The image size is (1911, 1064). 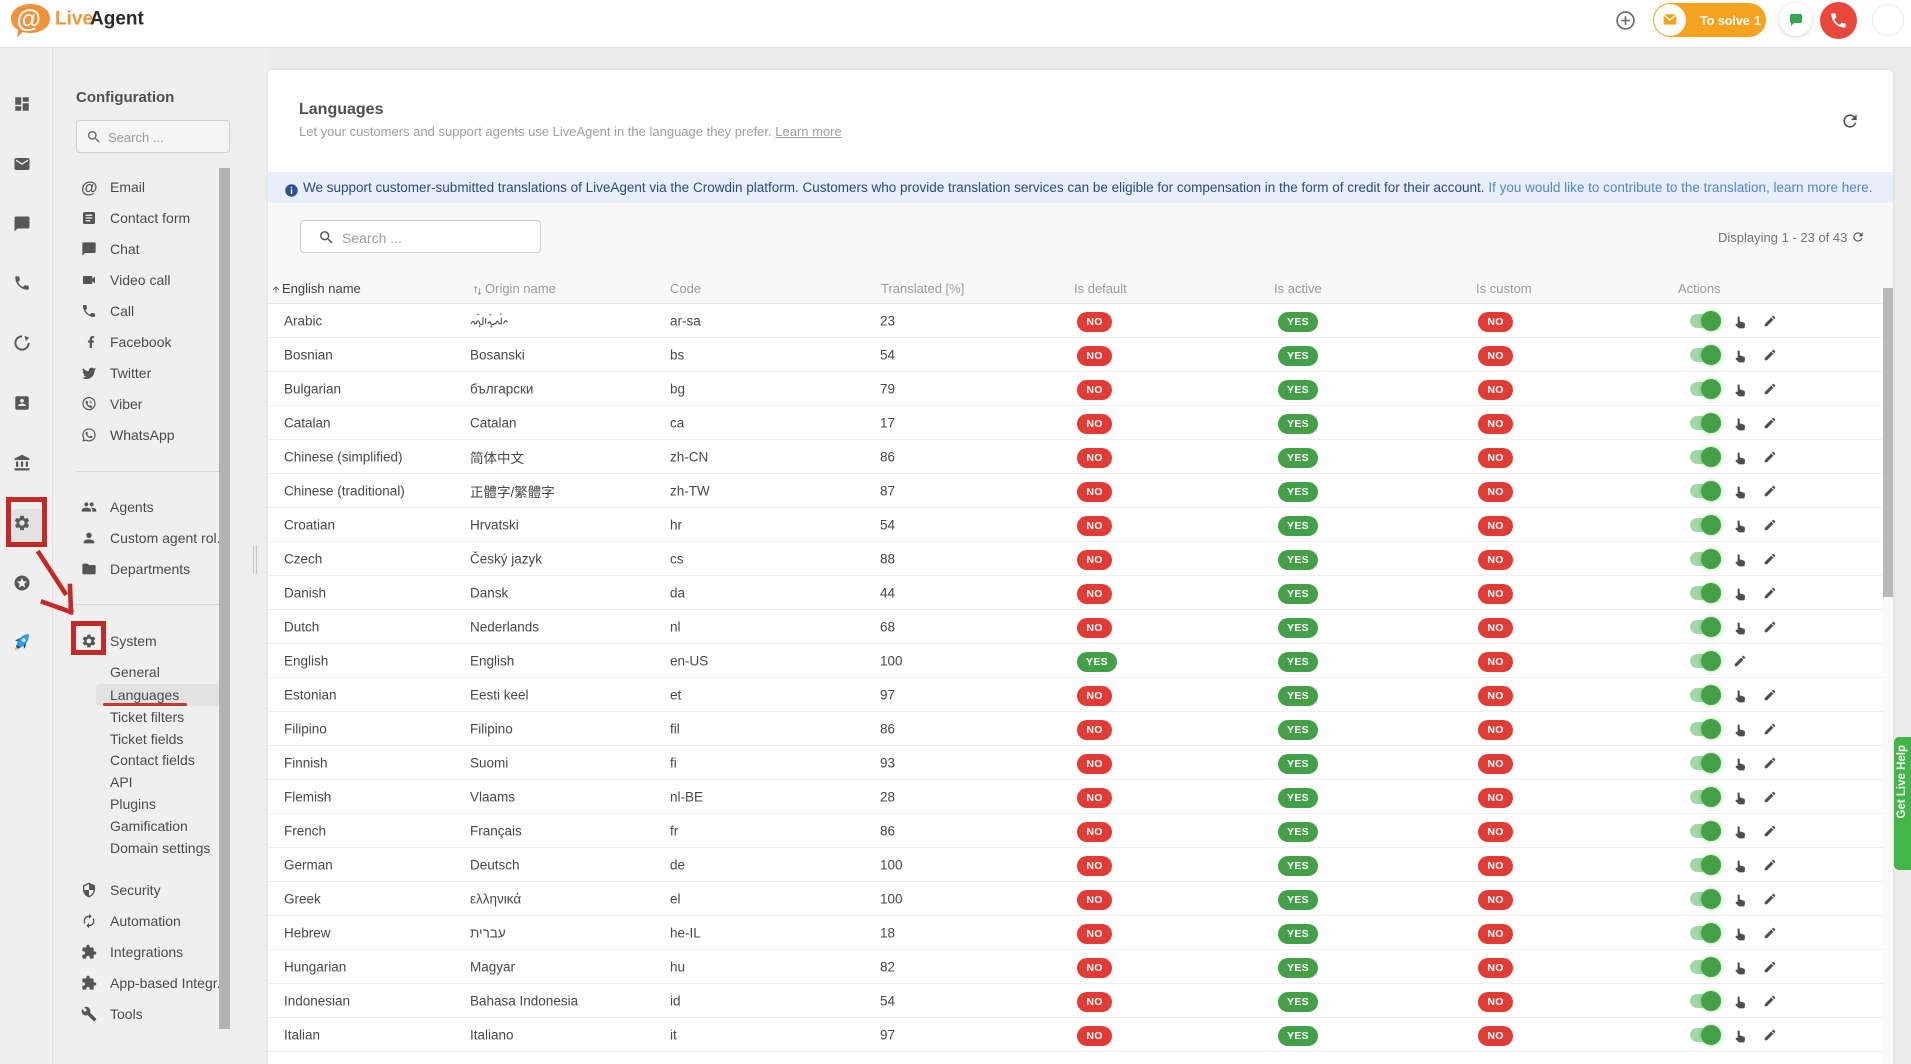 What do you see at coordinates (117, 19) in the screenshot?
I see `svg-text: Agent` at bounding box center [117, 19].